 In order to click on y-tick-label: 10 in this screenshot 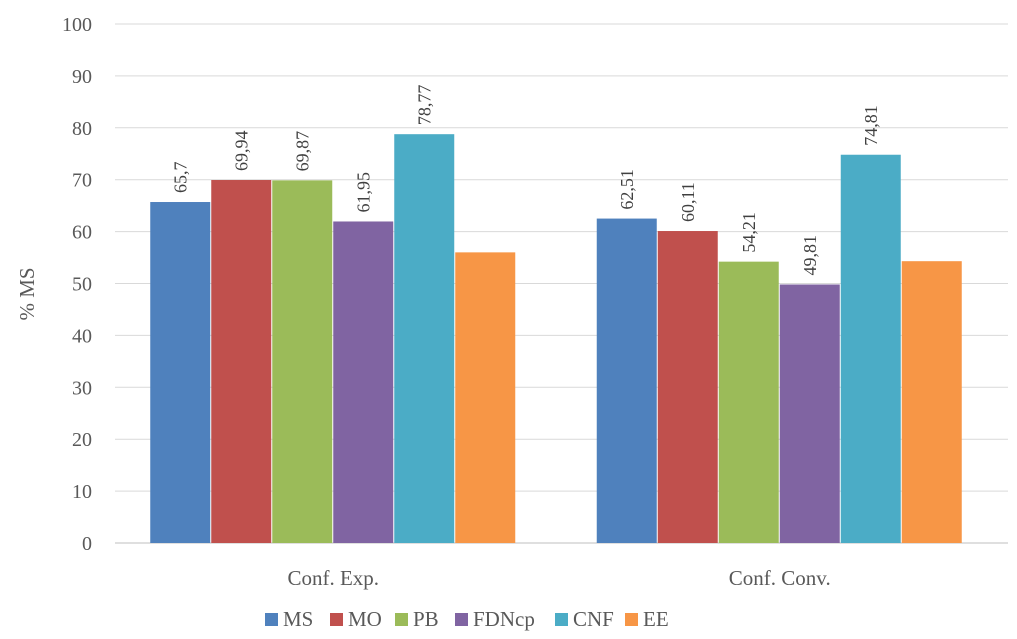, I will do `click(82, 492)`.